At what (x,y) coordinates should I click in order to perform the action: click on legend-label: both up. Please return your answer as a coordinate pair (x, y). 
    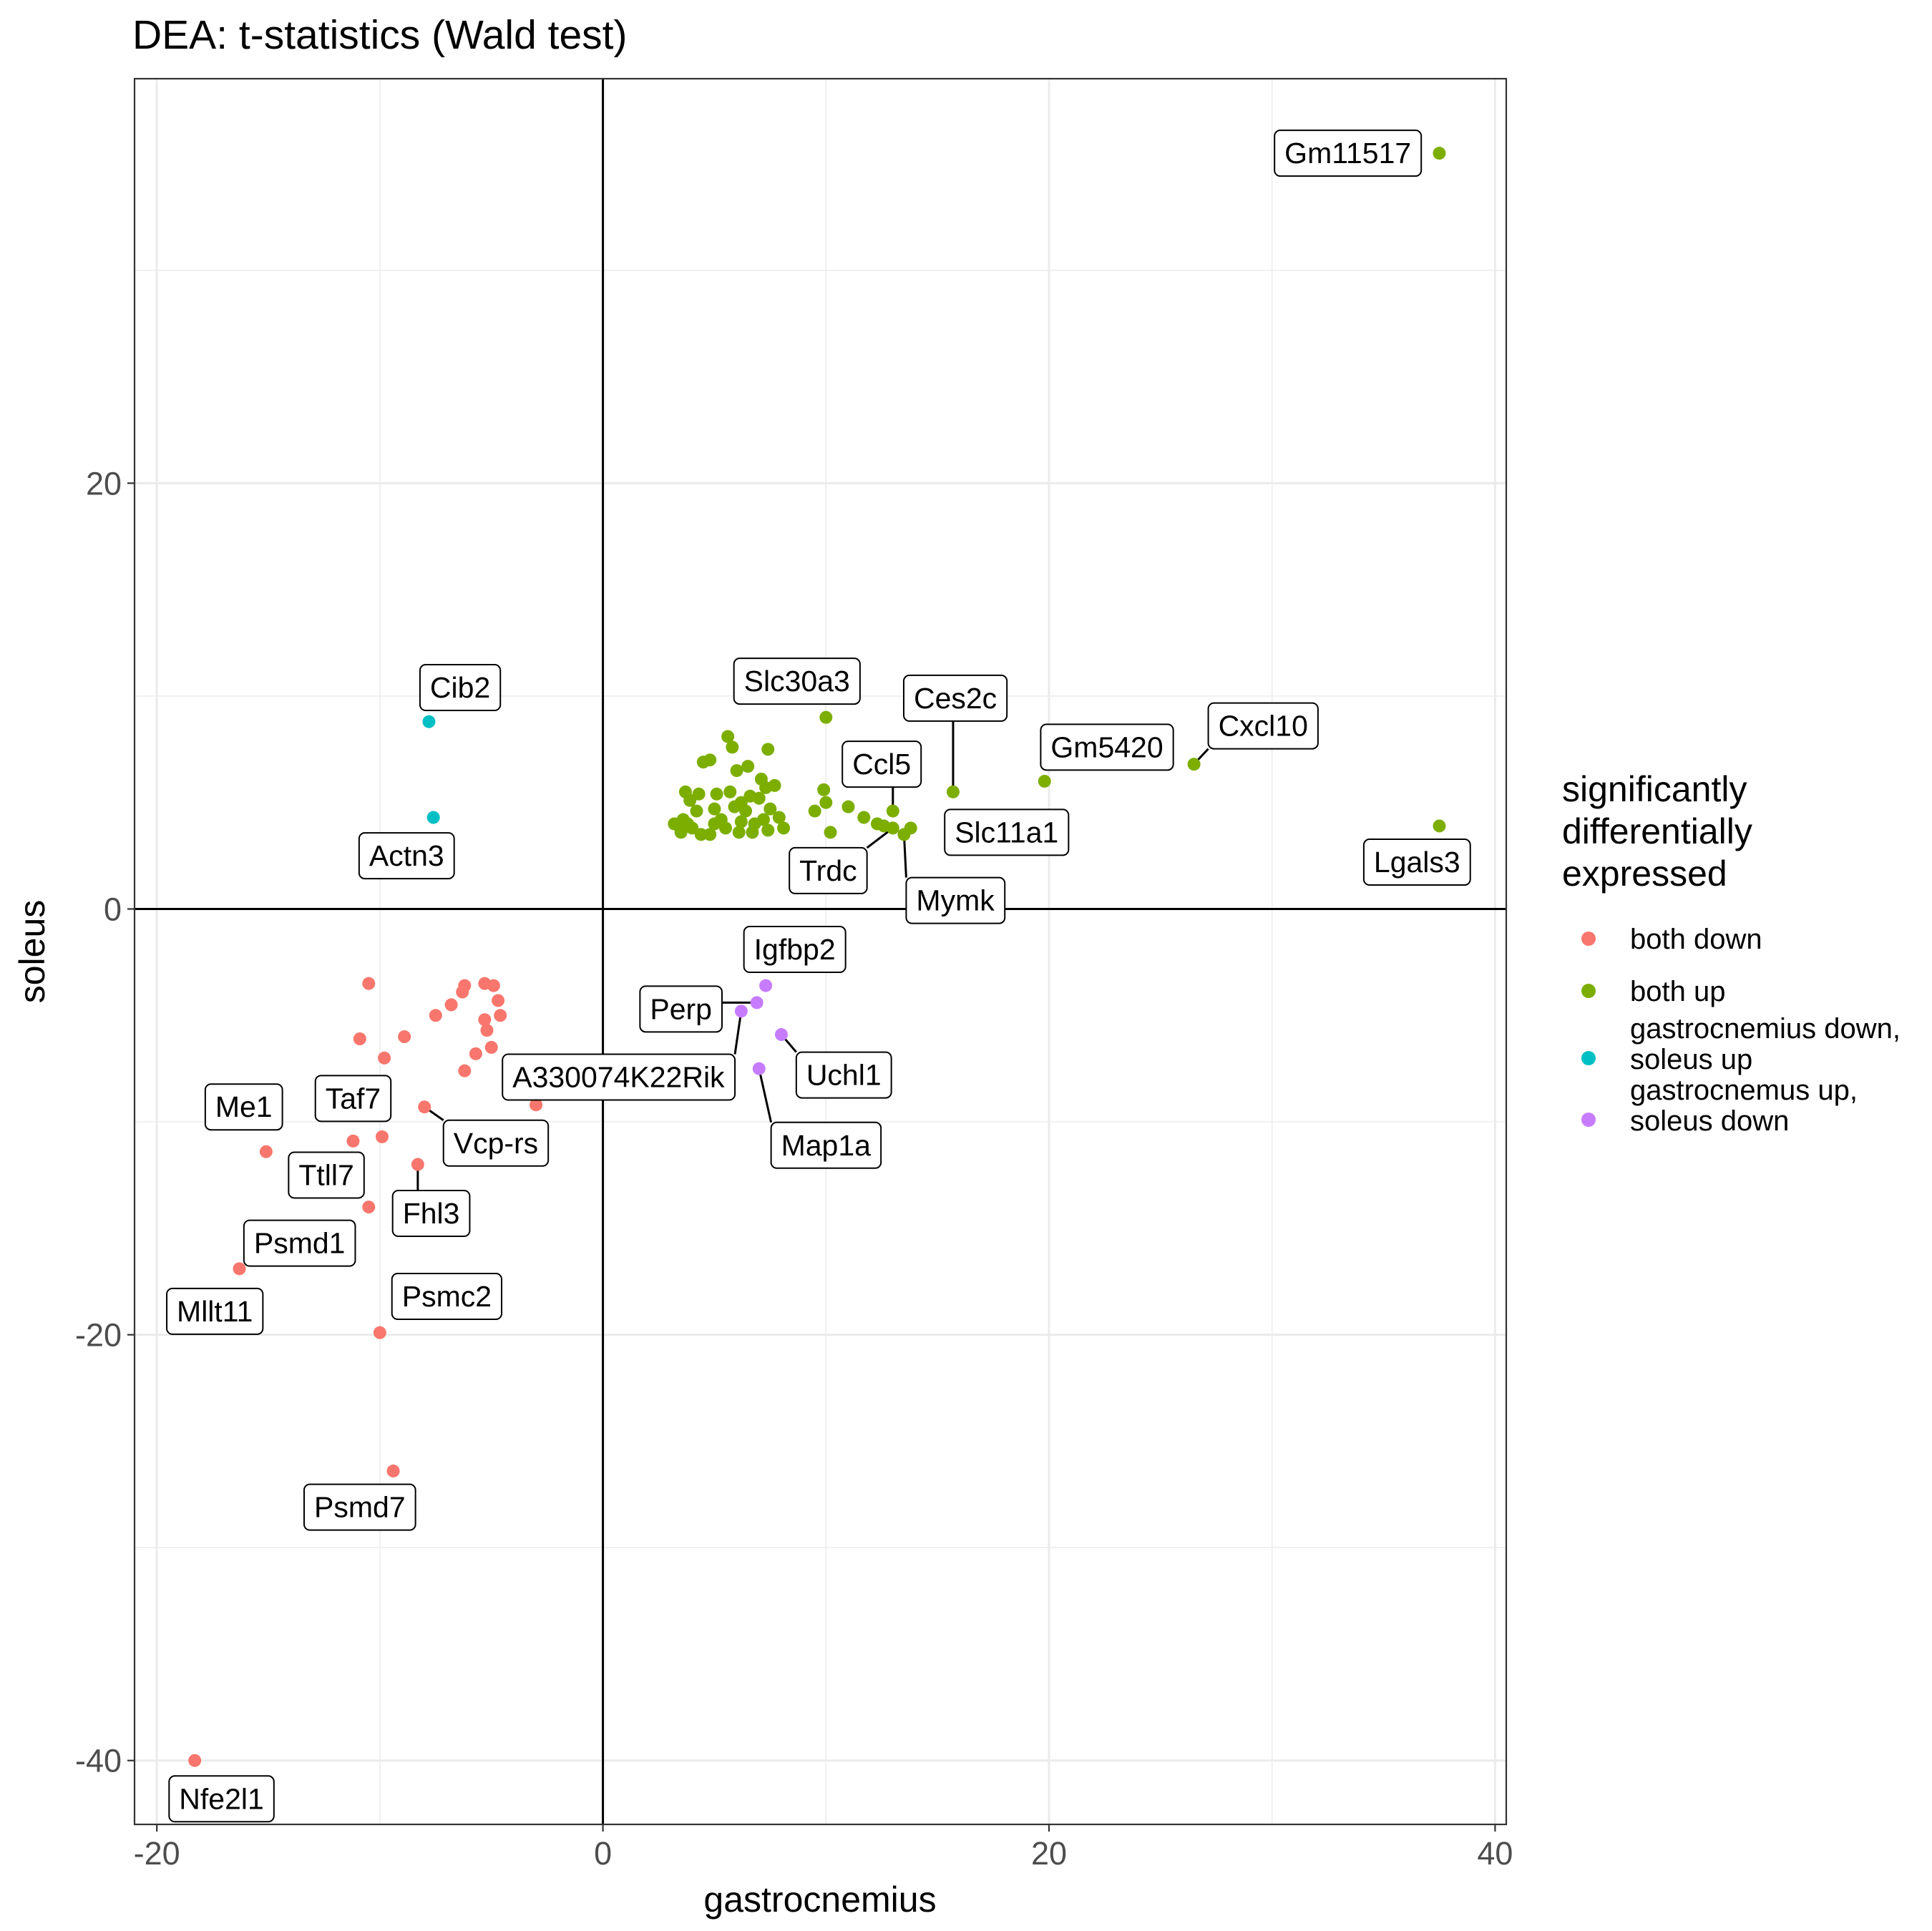
    Looking at the image, I should click on (1677, 991).